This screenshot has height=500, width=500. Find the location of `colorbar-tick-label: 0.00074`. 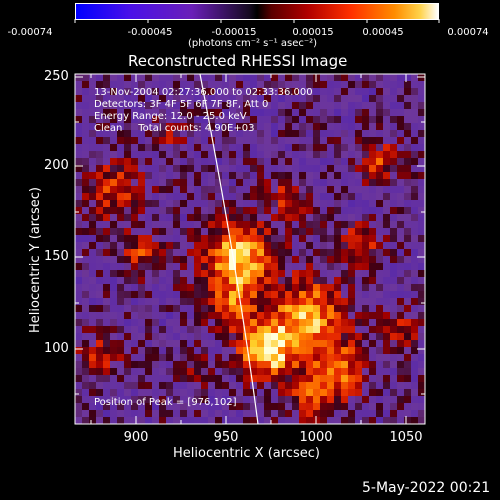

colorbar-tick-label: 0.00074 is located at coordinates (468, 32).